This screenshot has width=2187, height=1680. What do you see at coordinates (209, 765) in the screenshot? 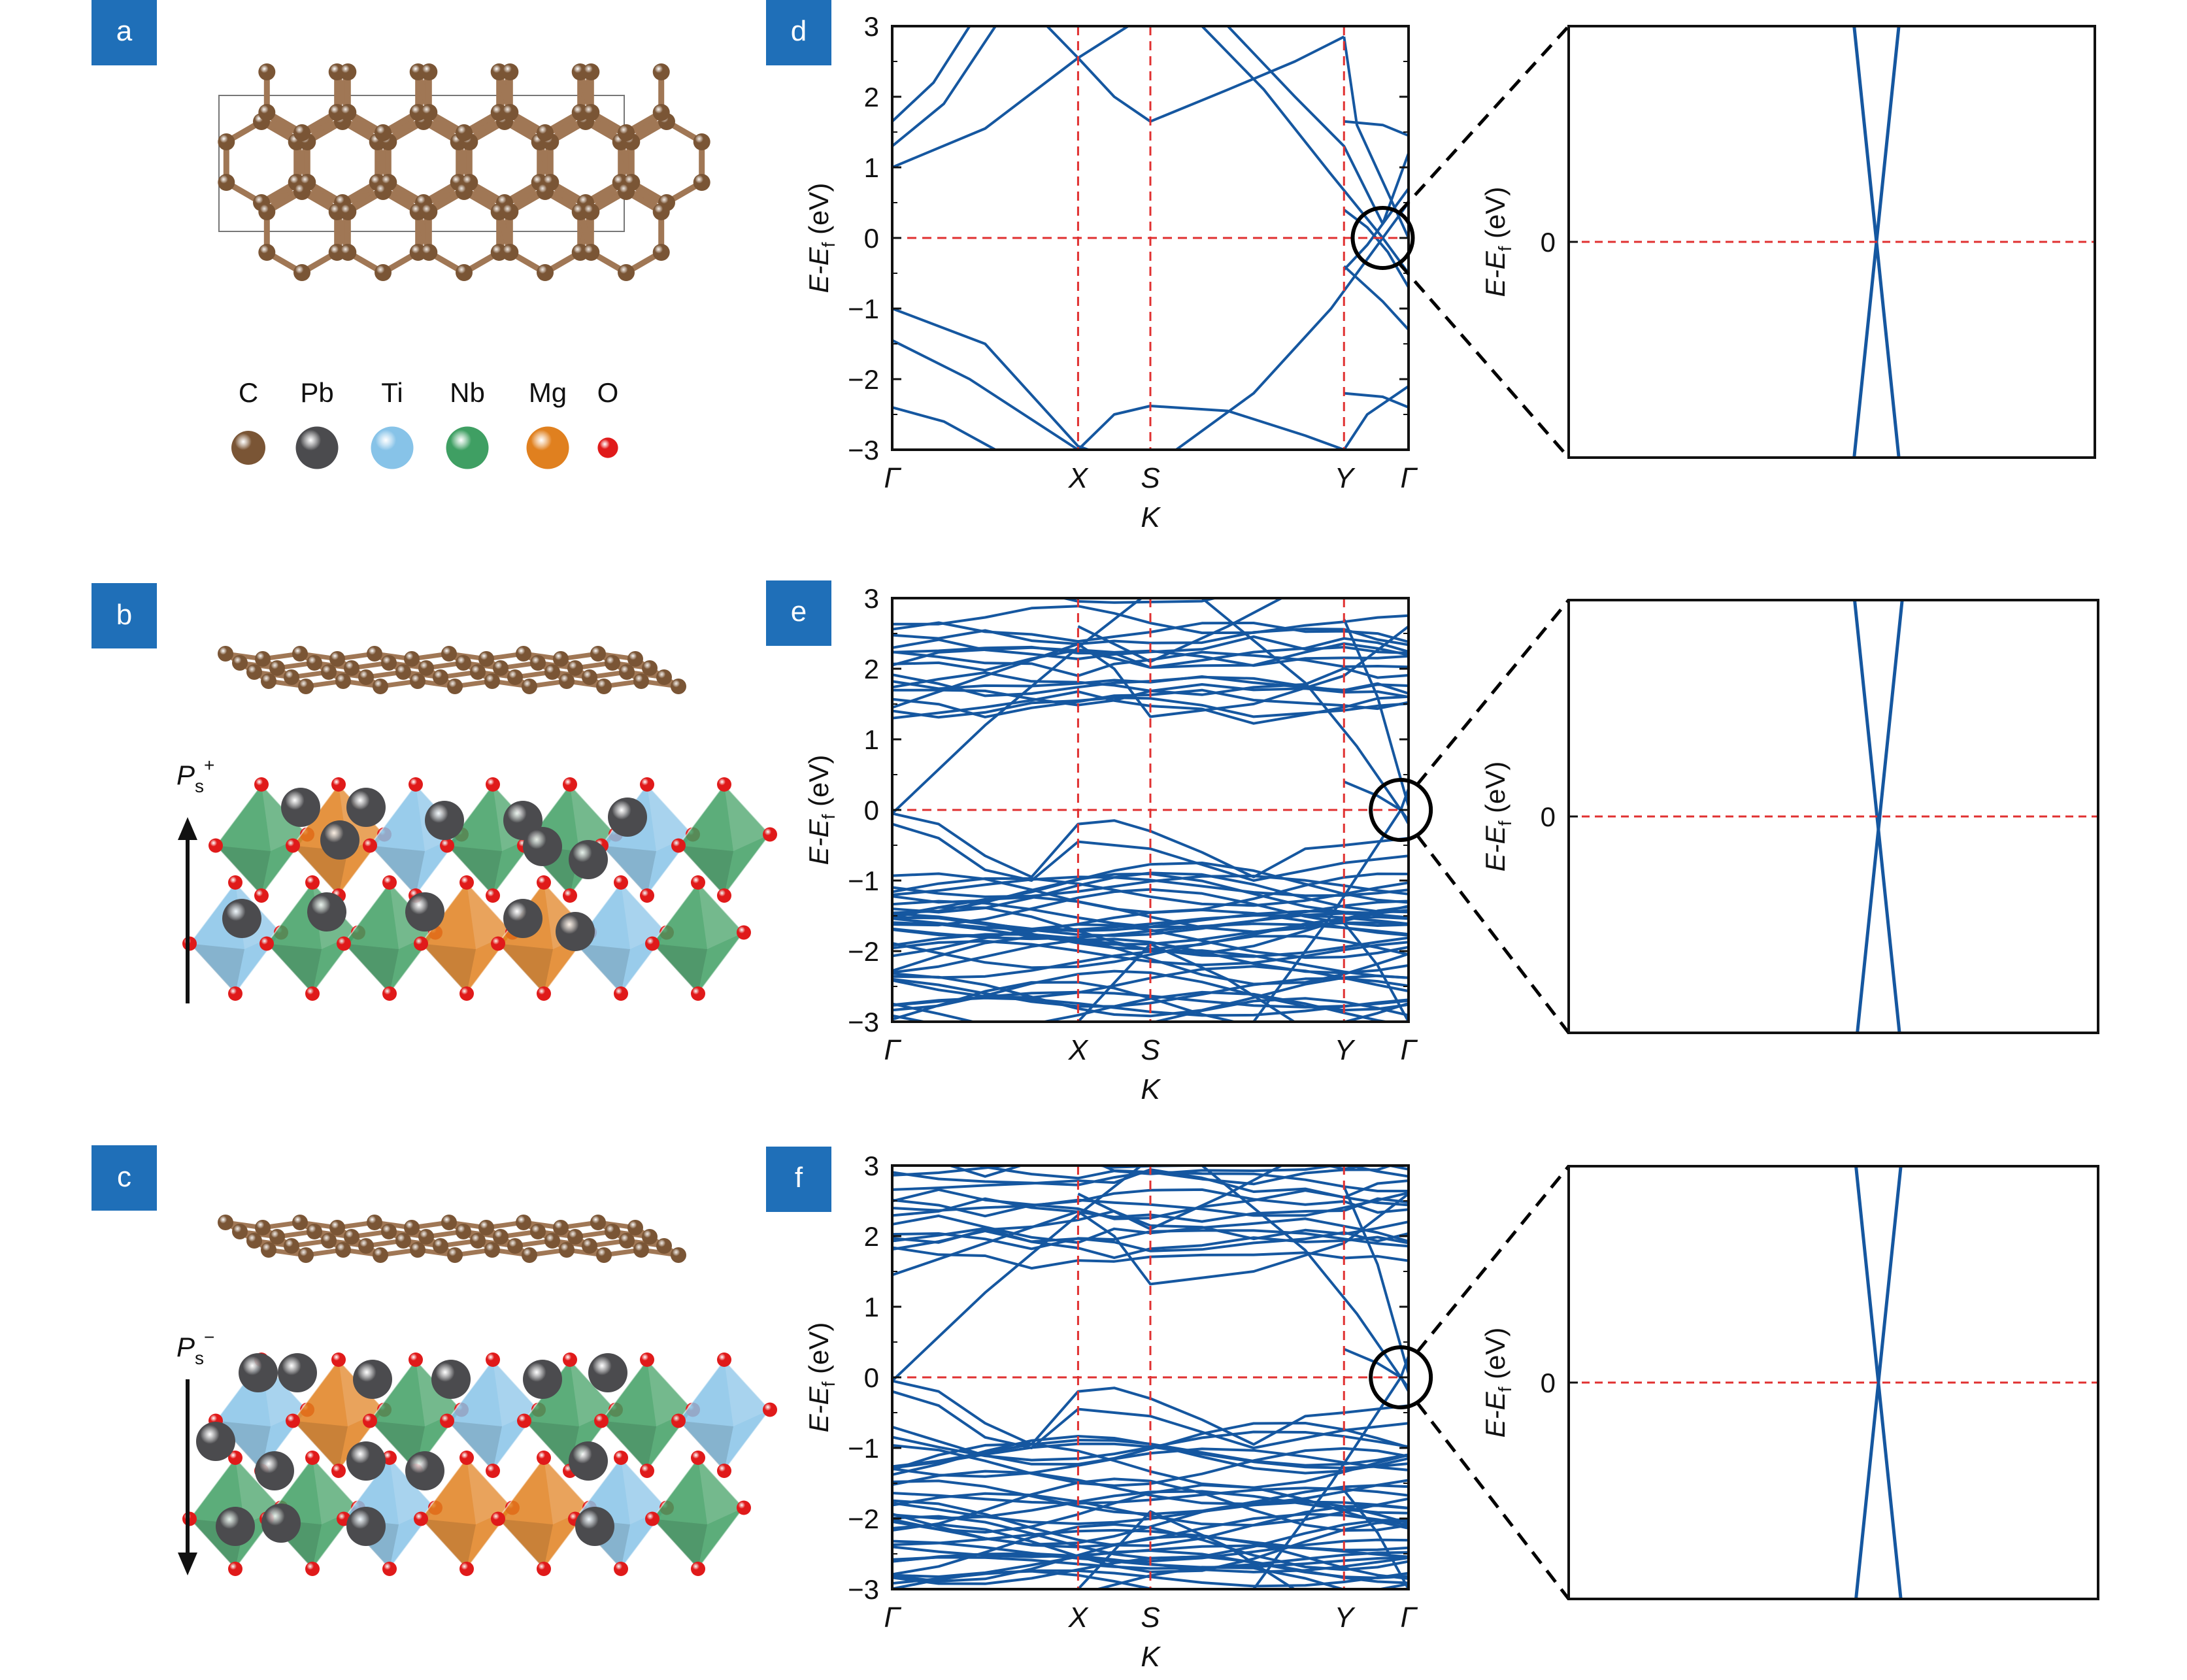
I see `polarization-sup: +` at bounding box center [209, 765].